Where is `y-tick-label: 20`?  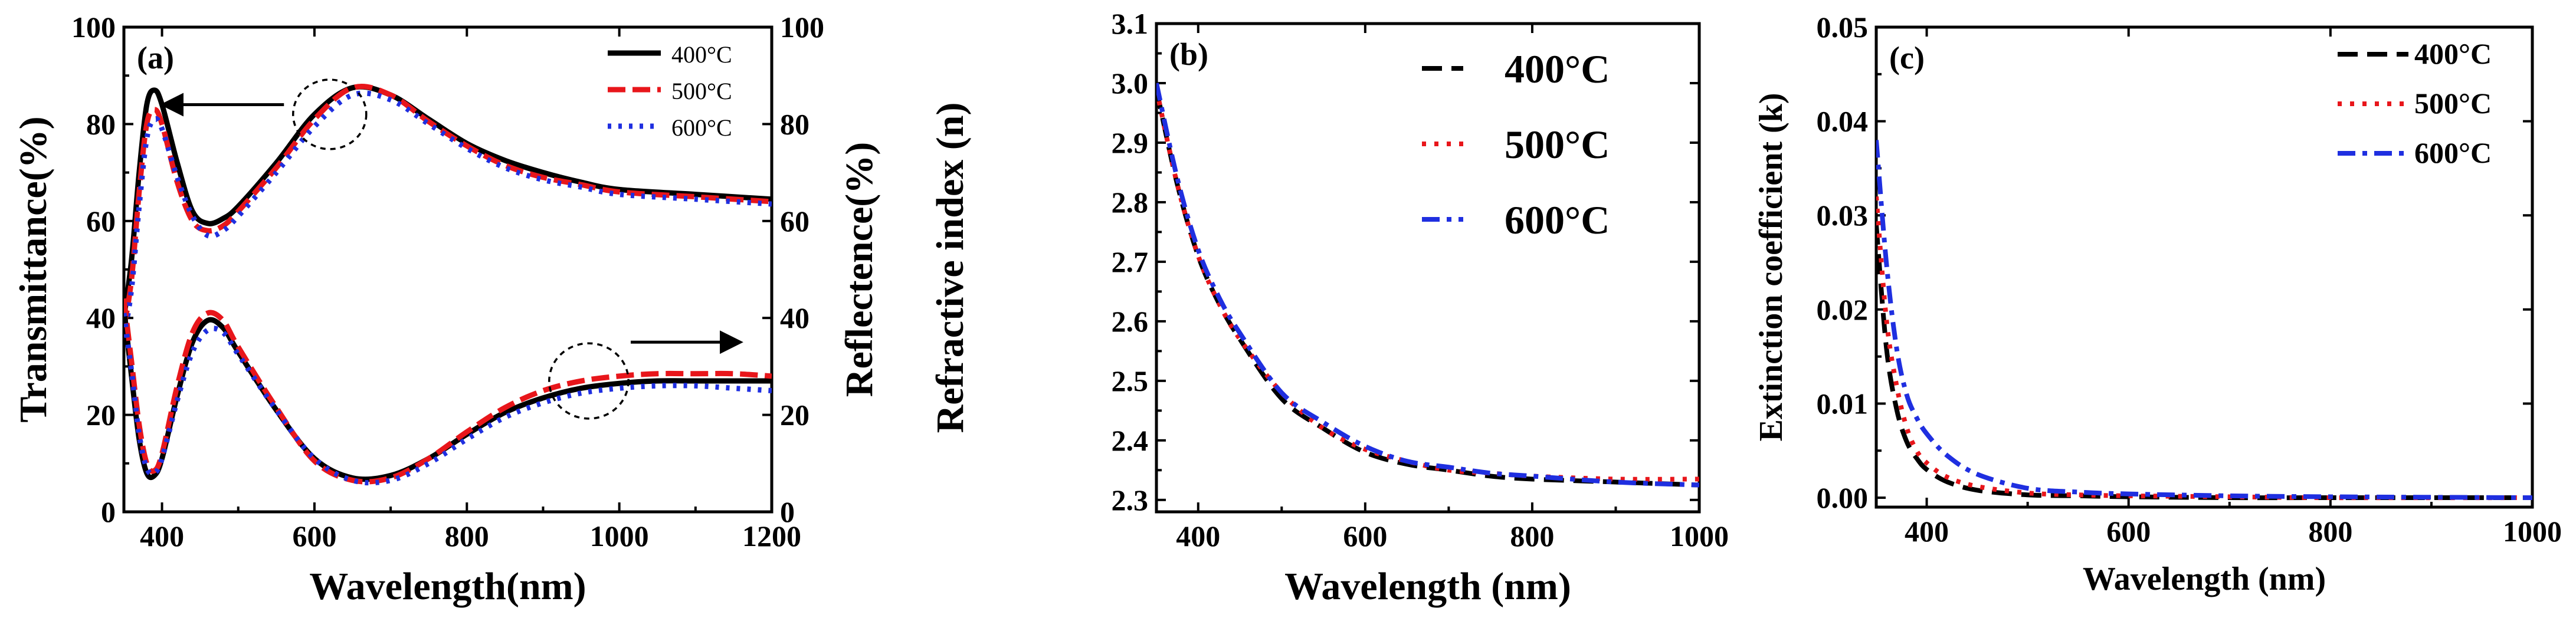
y-tick-label: 20 is located at coordinates (101, 415).